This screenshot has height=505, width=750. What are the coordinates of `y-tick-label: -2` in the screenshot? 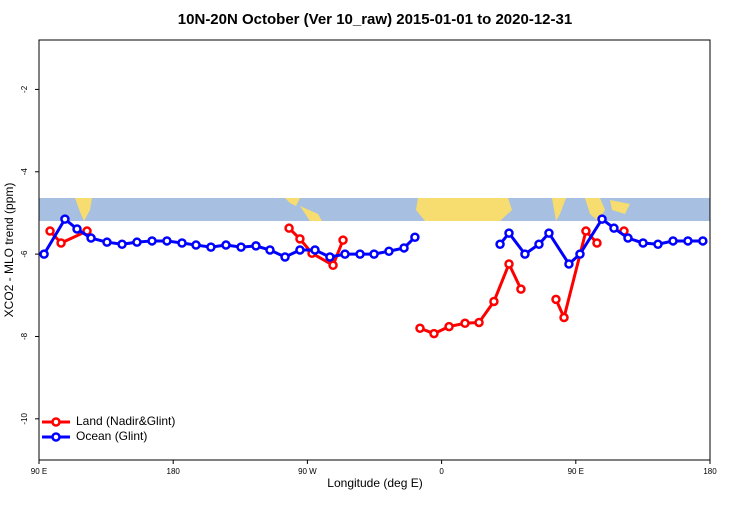 It's located at (24, 89).